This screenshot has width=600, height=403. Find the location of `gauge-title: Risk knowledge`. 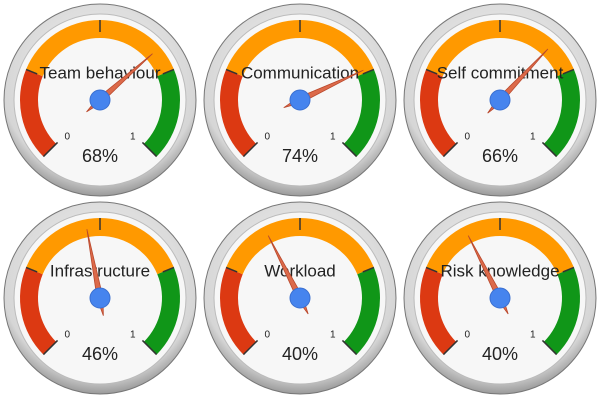

gauge-title: Risk knowledge is located at coordinates (499, 270).